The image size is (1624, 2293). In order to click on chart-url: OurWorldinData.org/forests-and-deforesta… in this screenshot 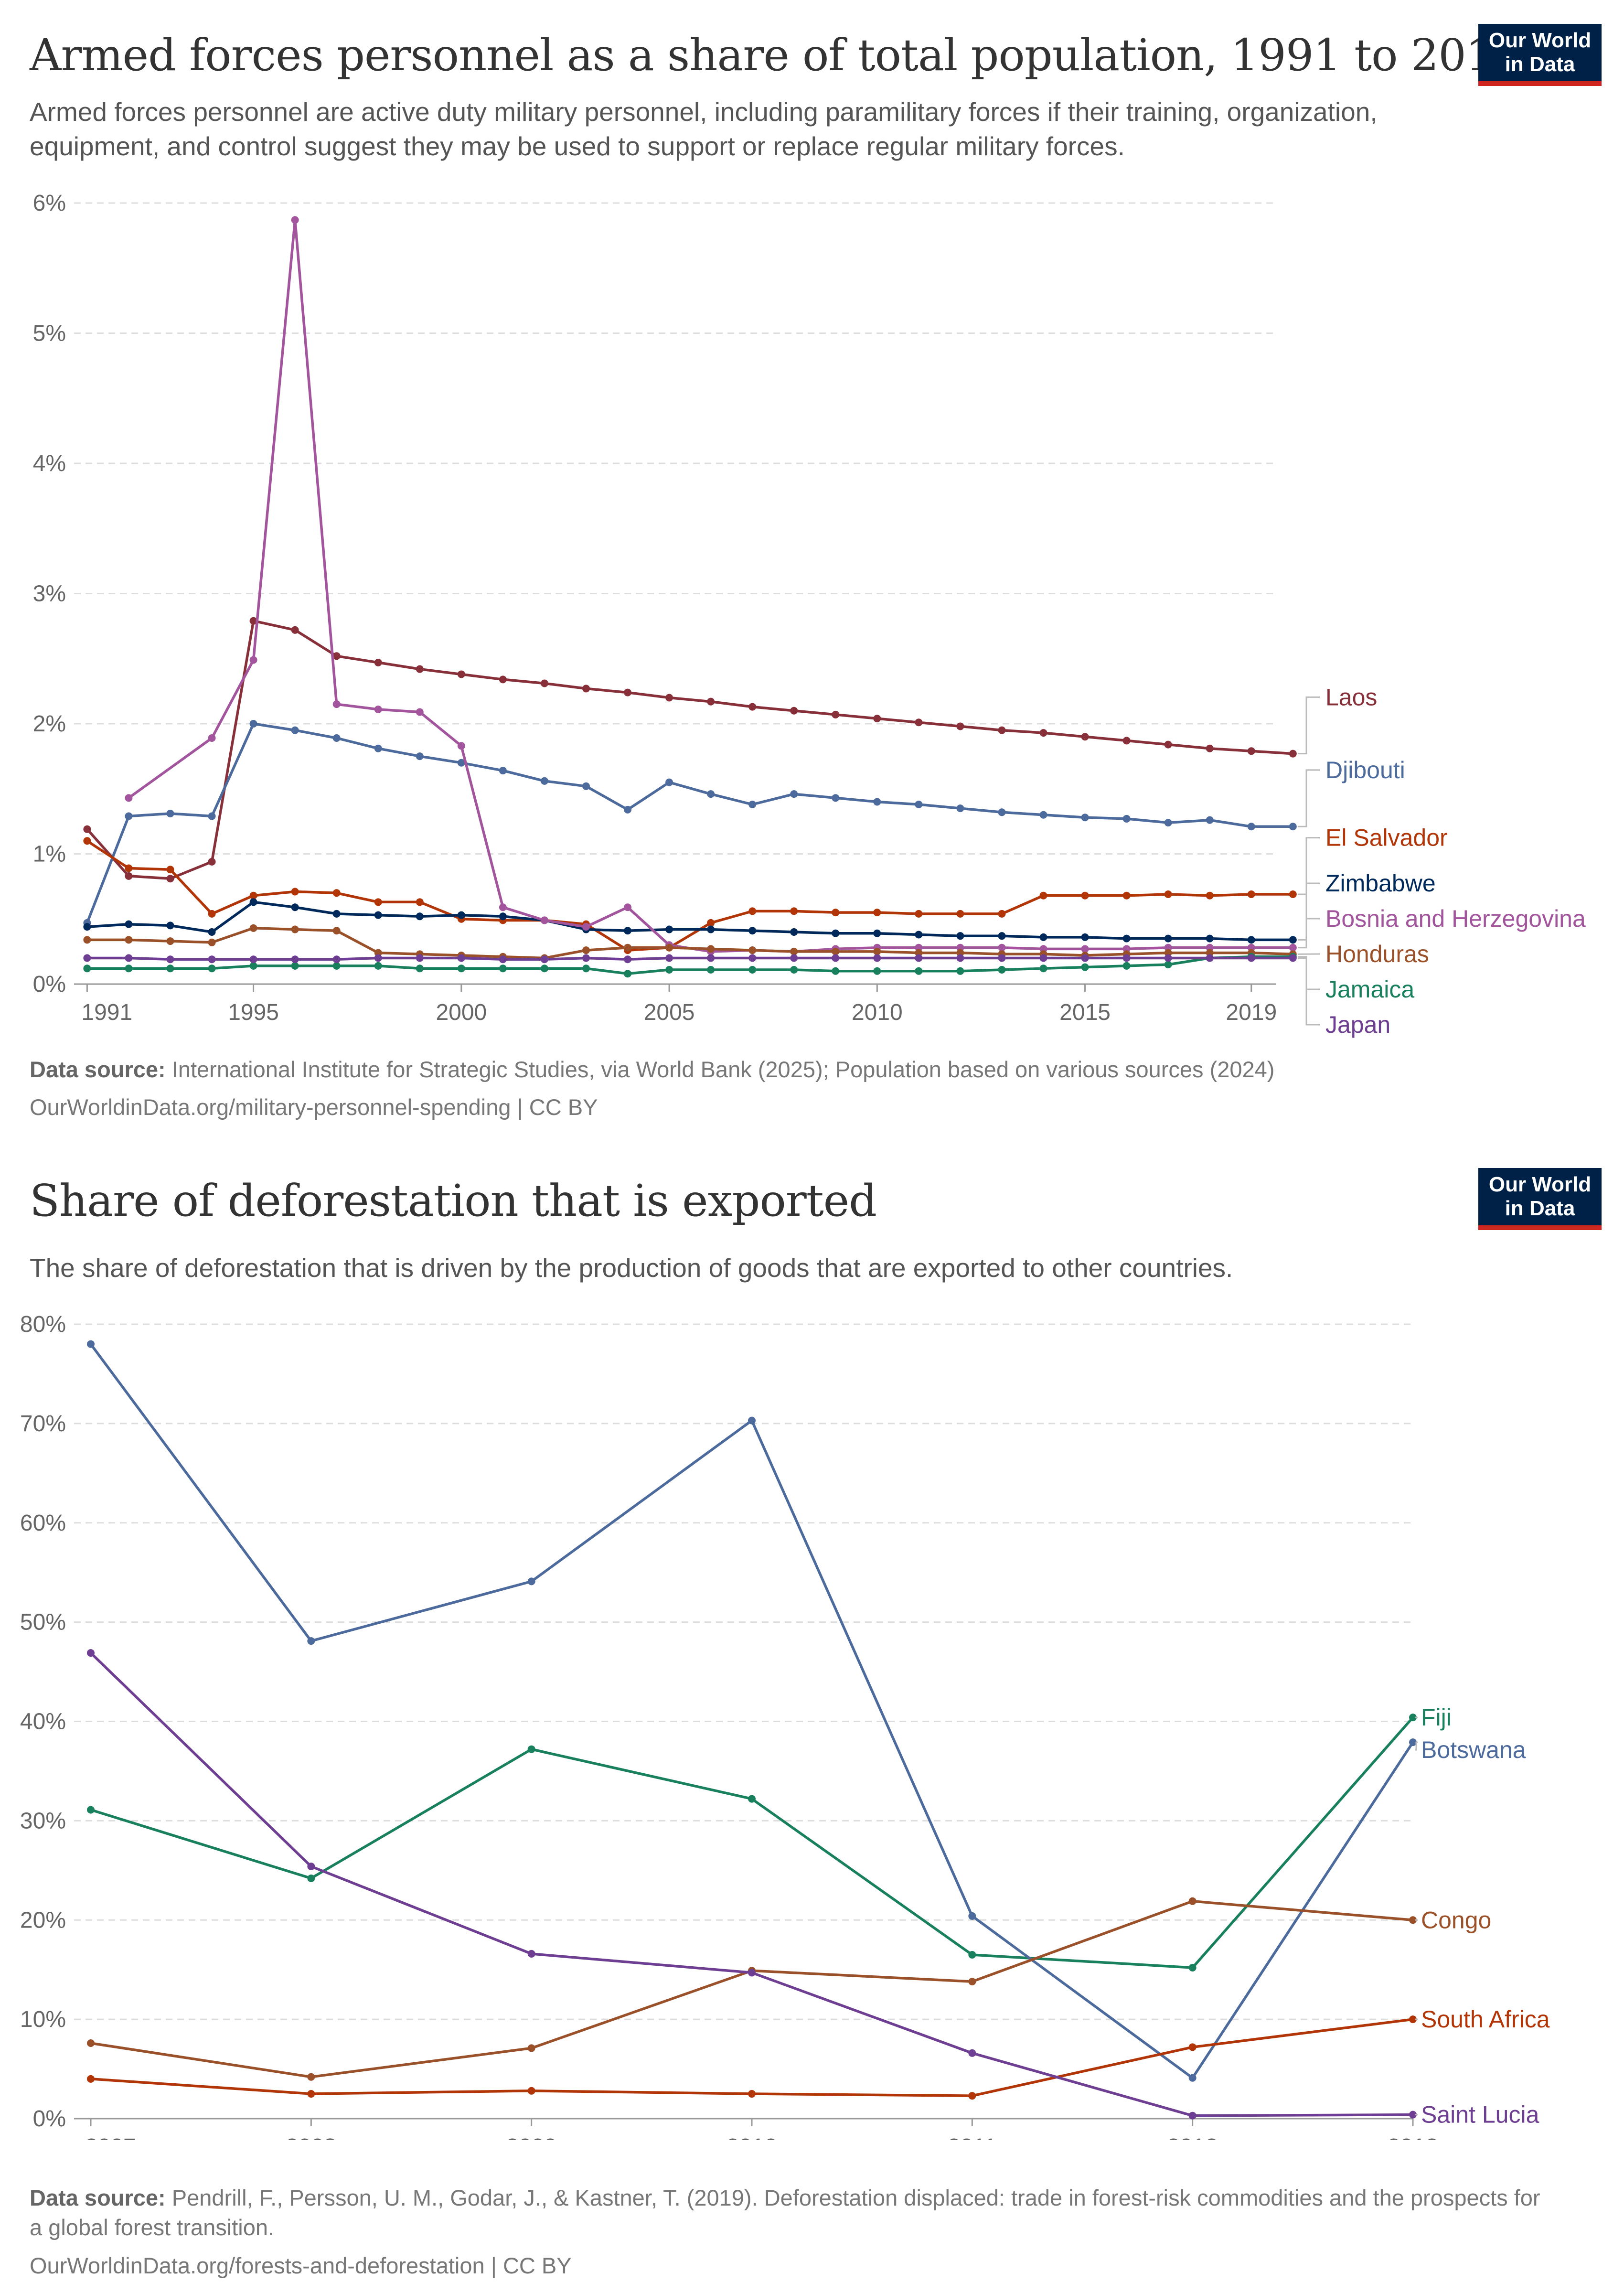, I will do `click(301, 2265)`.